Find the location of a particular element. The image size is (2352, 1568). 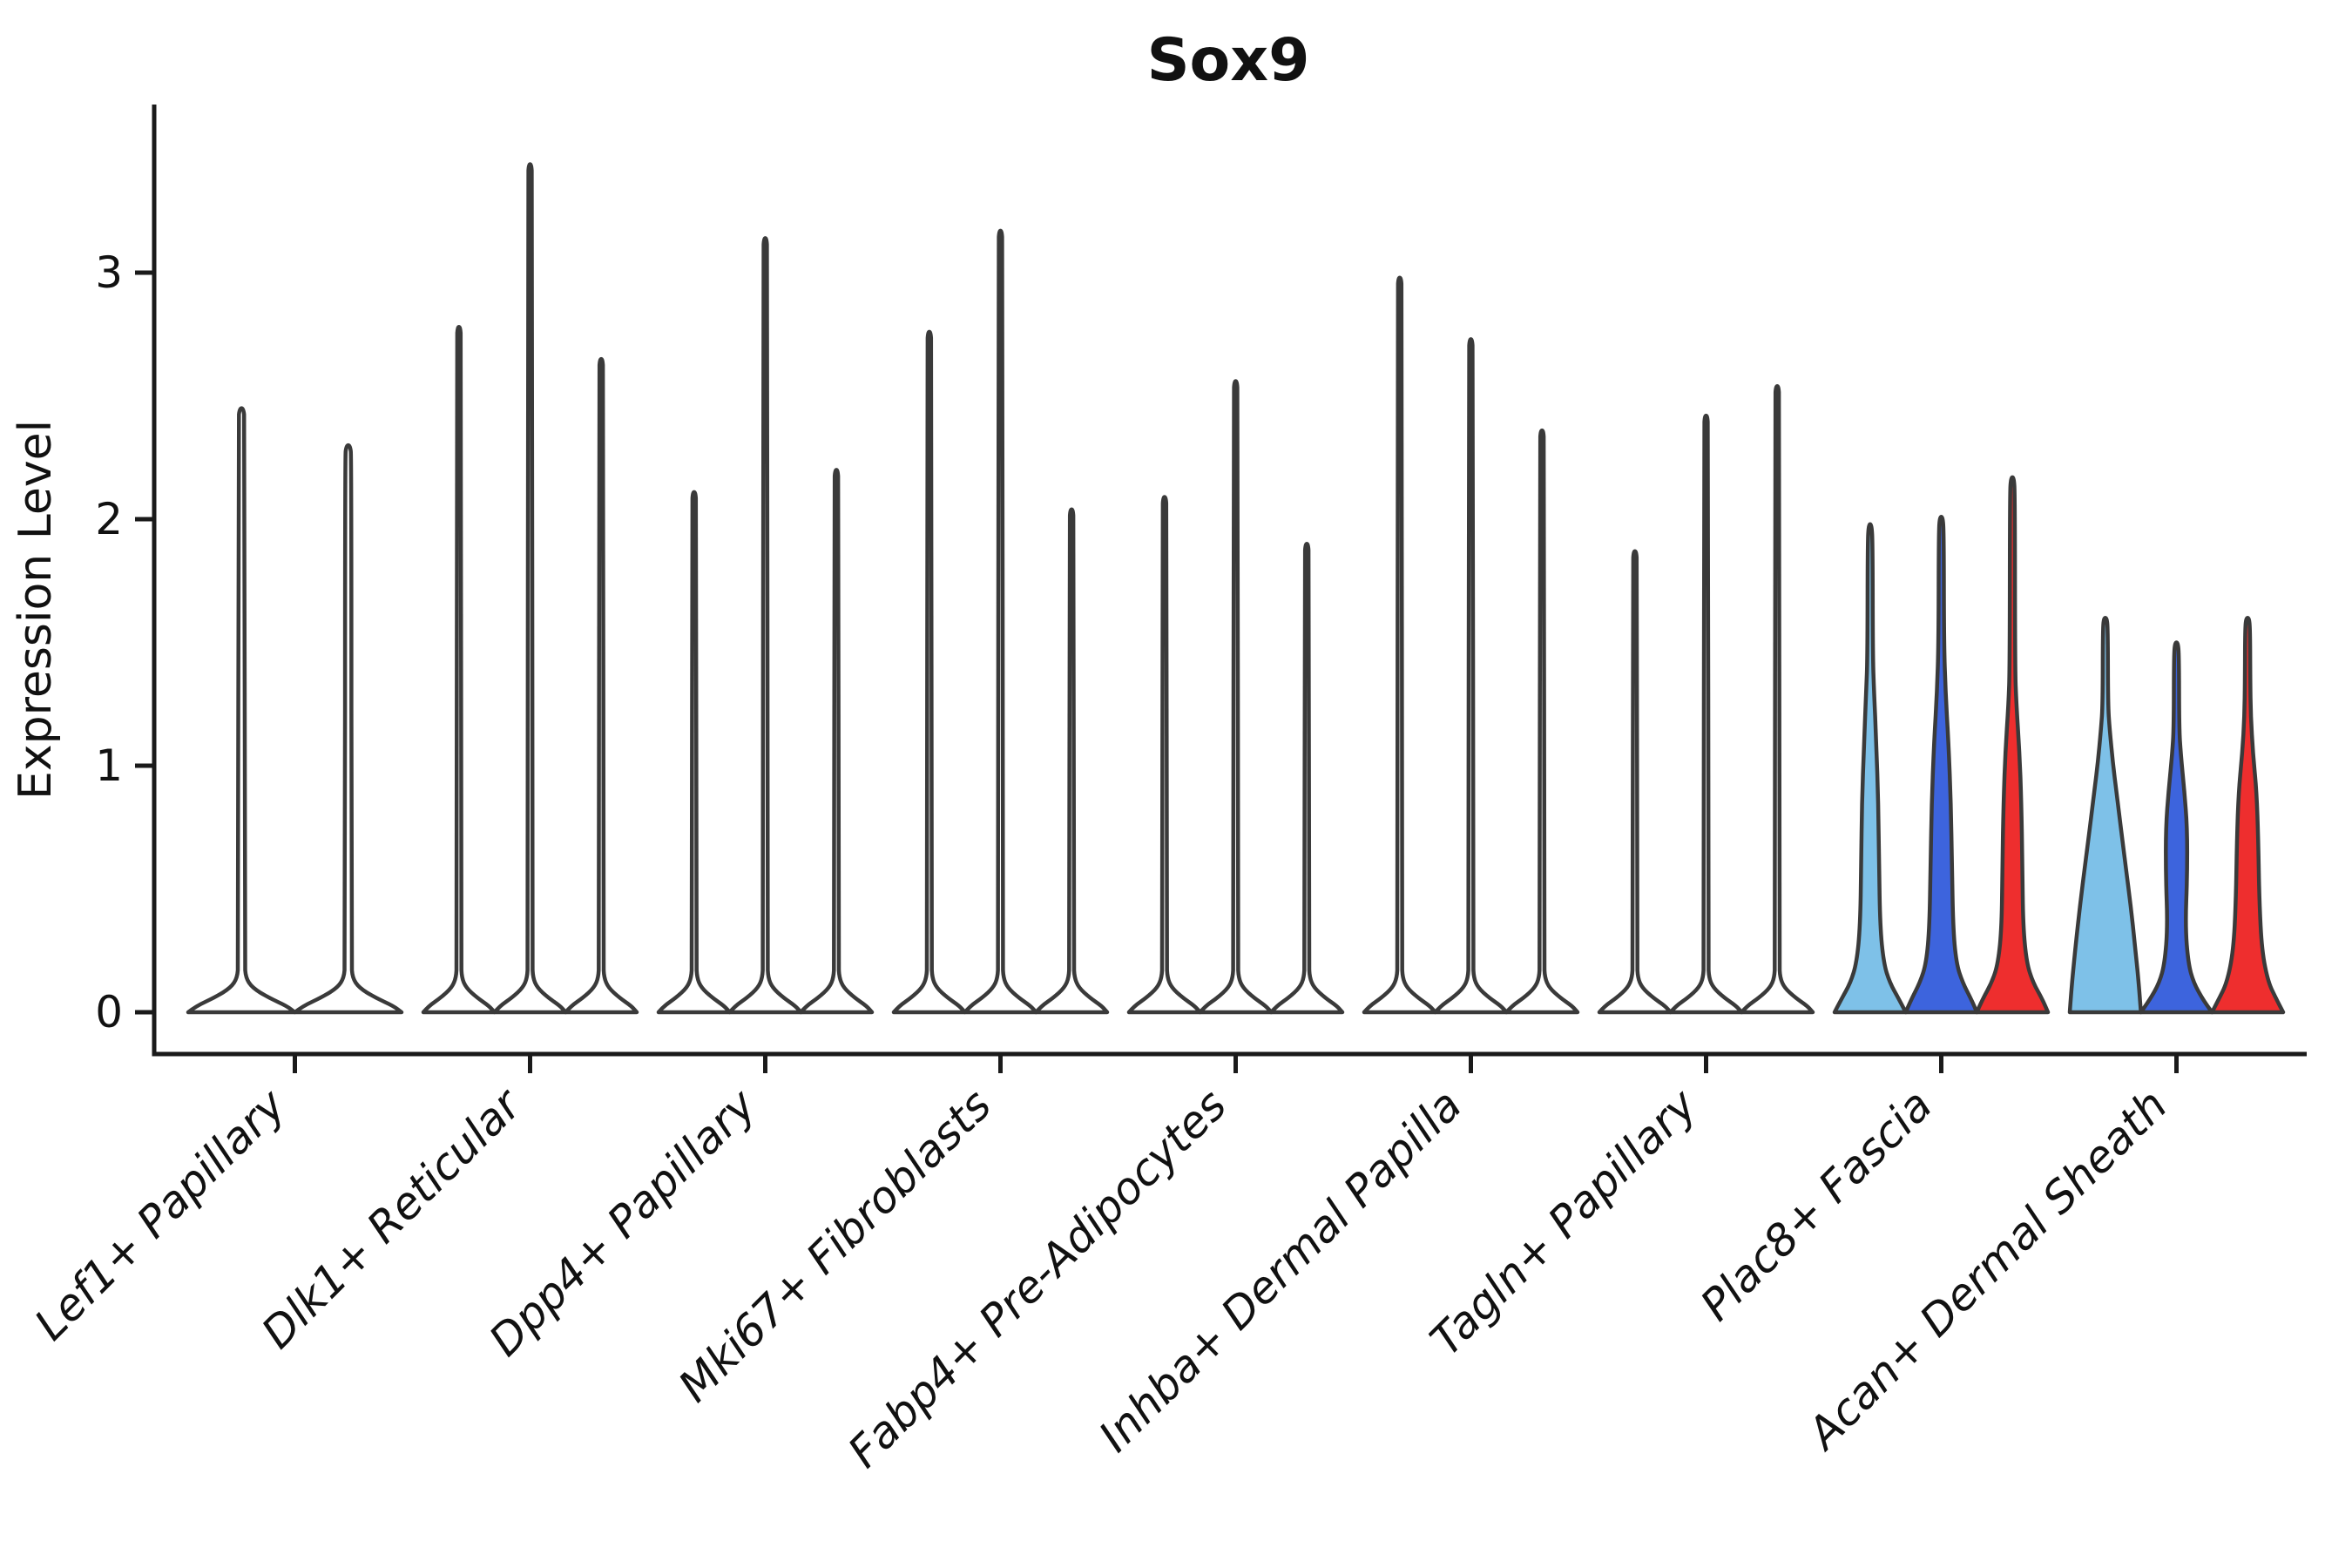

violin-group9-v2 is located at coordinates (2176, 827).